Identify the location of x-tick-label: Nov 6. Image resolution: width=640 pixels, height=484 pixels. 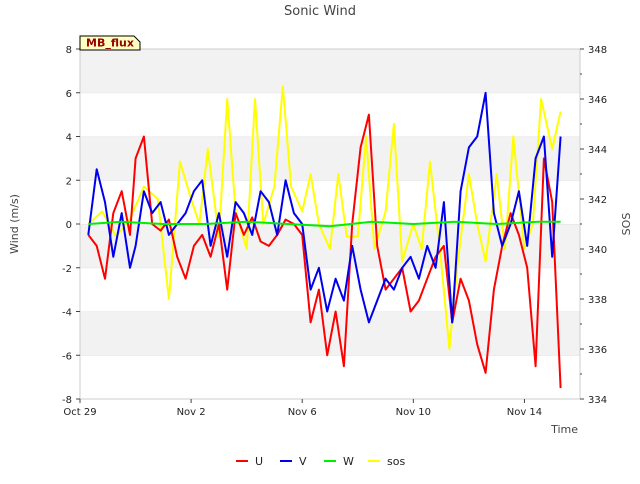
(302, 412).